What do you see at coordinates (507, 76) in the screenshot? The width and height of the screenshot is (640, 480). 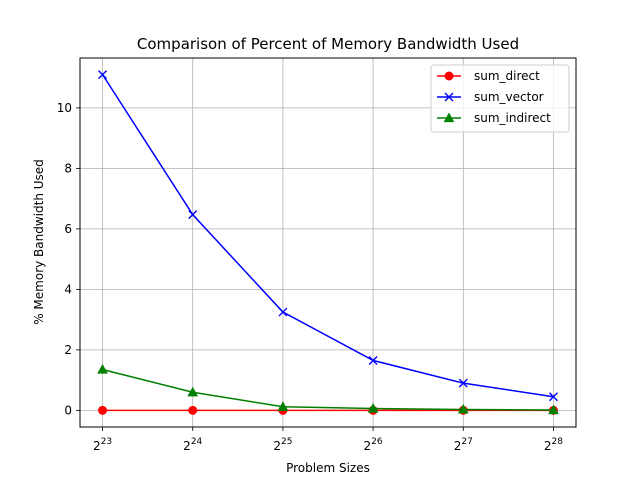 I see `legend-label: sum_direct` at bounding box center [507, 76].